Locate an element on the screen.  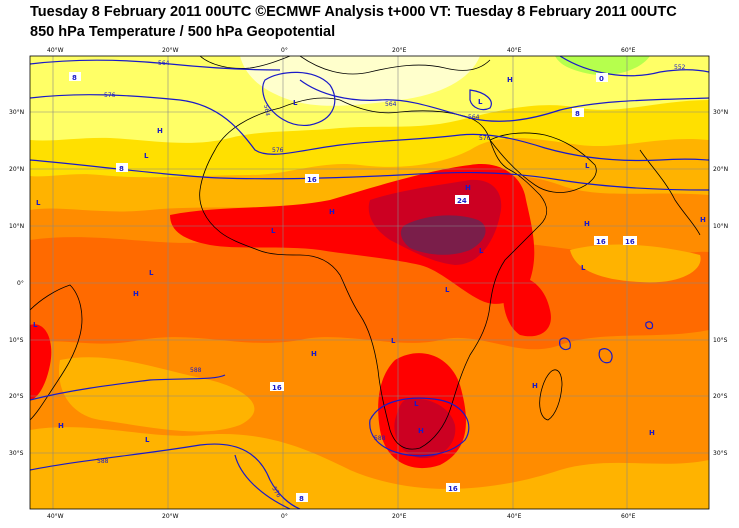
temp-band-12-southwest is located at coordinates (157, 394).